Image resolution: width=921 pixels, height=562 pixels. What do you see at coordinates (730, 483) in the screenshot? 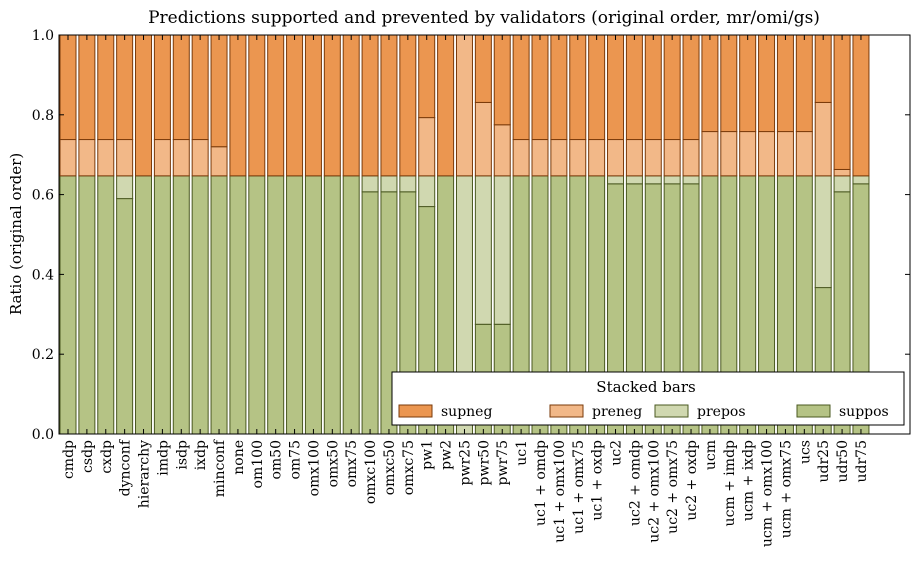
I see `x-tick-label: ucm + imdp` at bounding box center [730, 483].